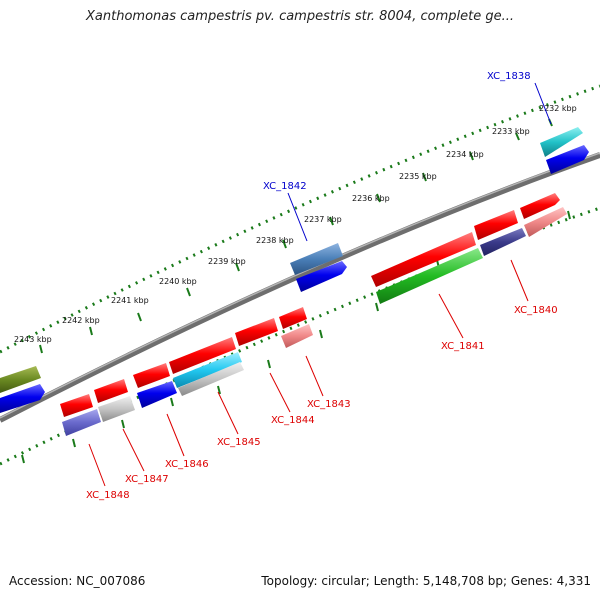 The image size is (600, 600). What do you see at coordinates (20, 379) in the screenshot?
I see `gene-olive-left` at bounding box center [20, 379].